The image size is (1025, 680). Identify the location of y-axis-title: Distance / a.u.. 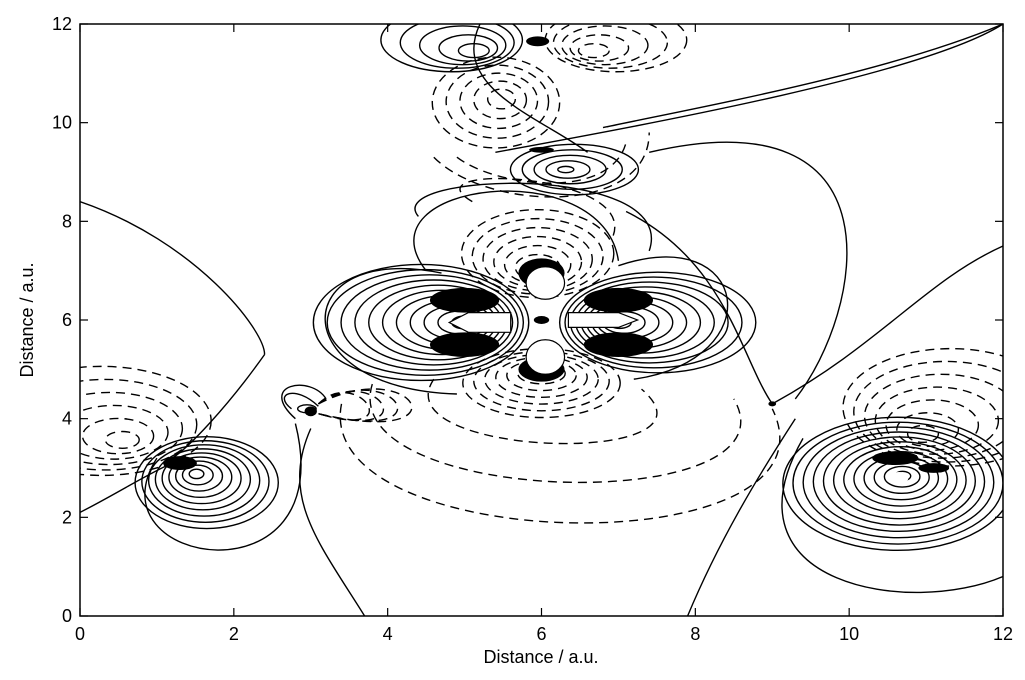
(27, 319).